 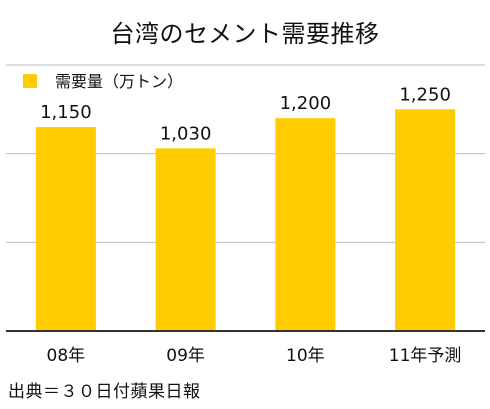 I want to click on legend-label: 需要量（万トン）, so click(x=119, y=81).